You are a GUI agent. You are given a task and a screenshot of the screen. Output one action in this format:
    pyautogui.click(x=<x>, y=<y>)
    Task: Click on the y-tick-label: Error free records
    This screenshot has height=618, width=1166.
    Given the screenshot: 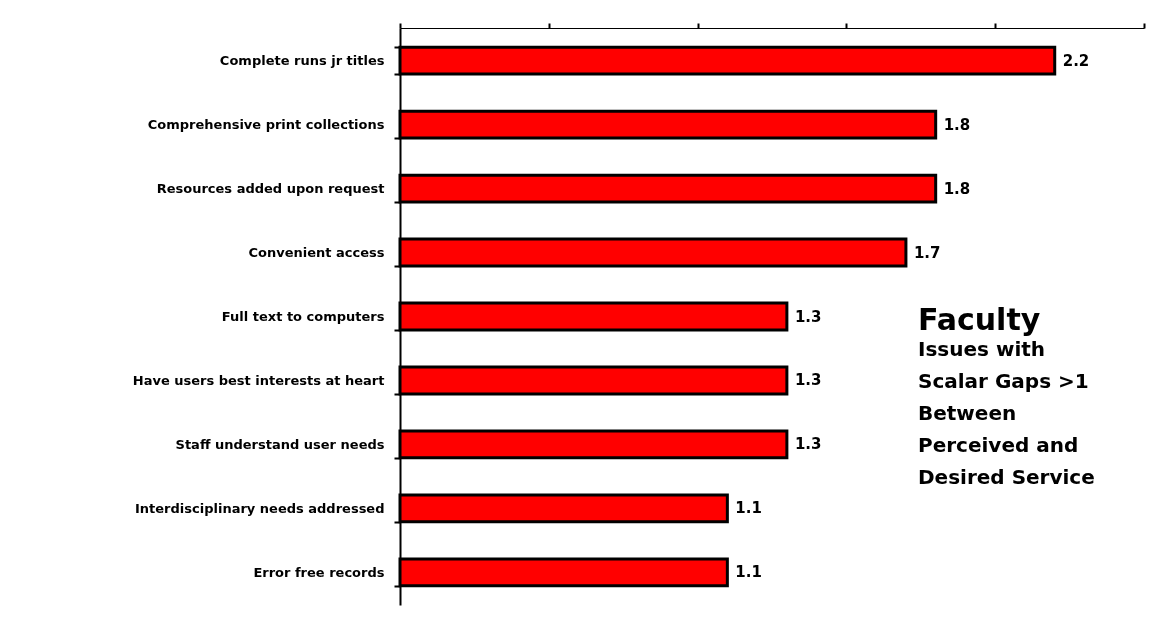 What is the action you would take?
    pyautogui.click(x=319, y=572)
    